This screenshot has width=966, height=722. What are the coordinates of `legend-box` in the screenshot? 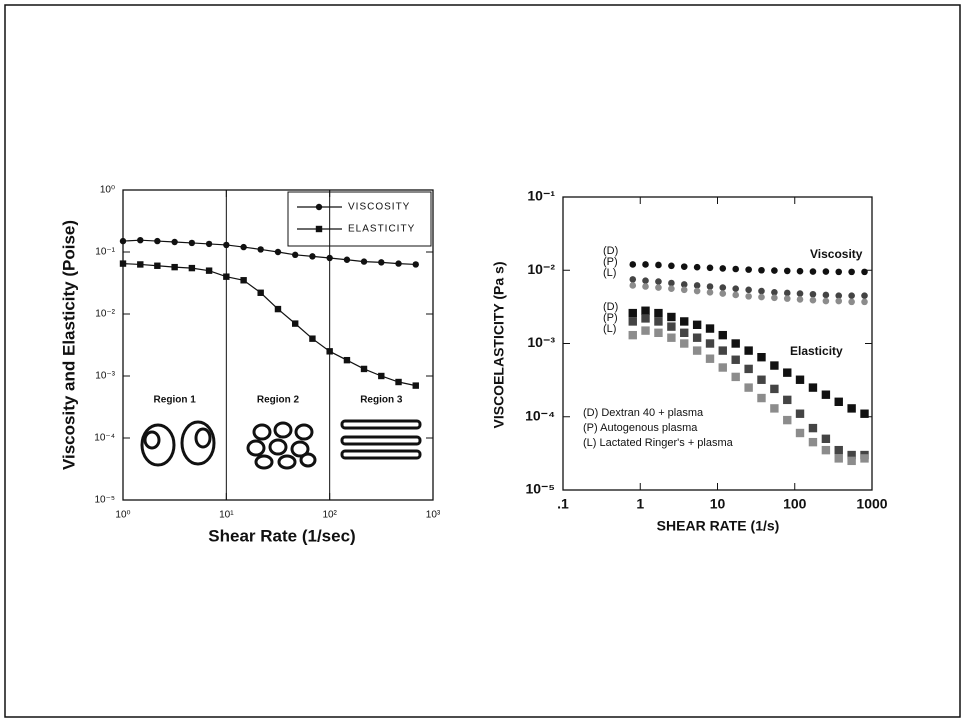 It's located at (359, 219).